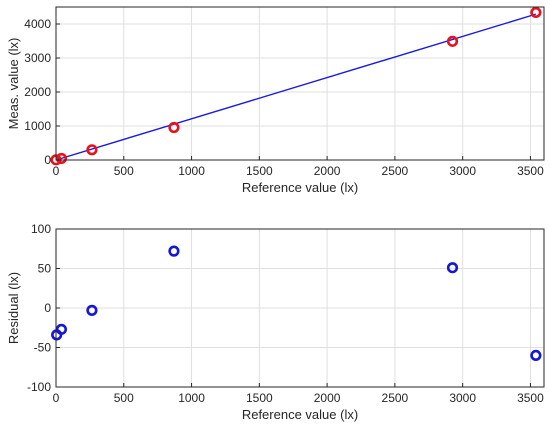 This screenshot has height=434, width=550. Describe the element at coordinates (43, 348) in the screenshot. I see `bottom-chart-y-tick-label: -50` at that location.